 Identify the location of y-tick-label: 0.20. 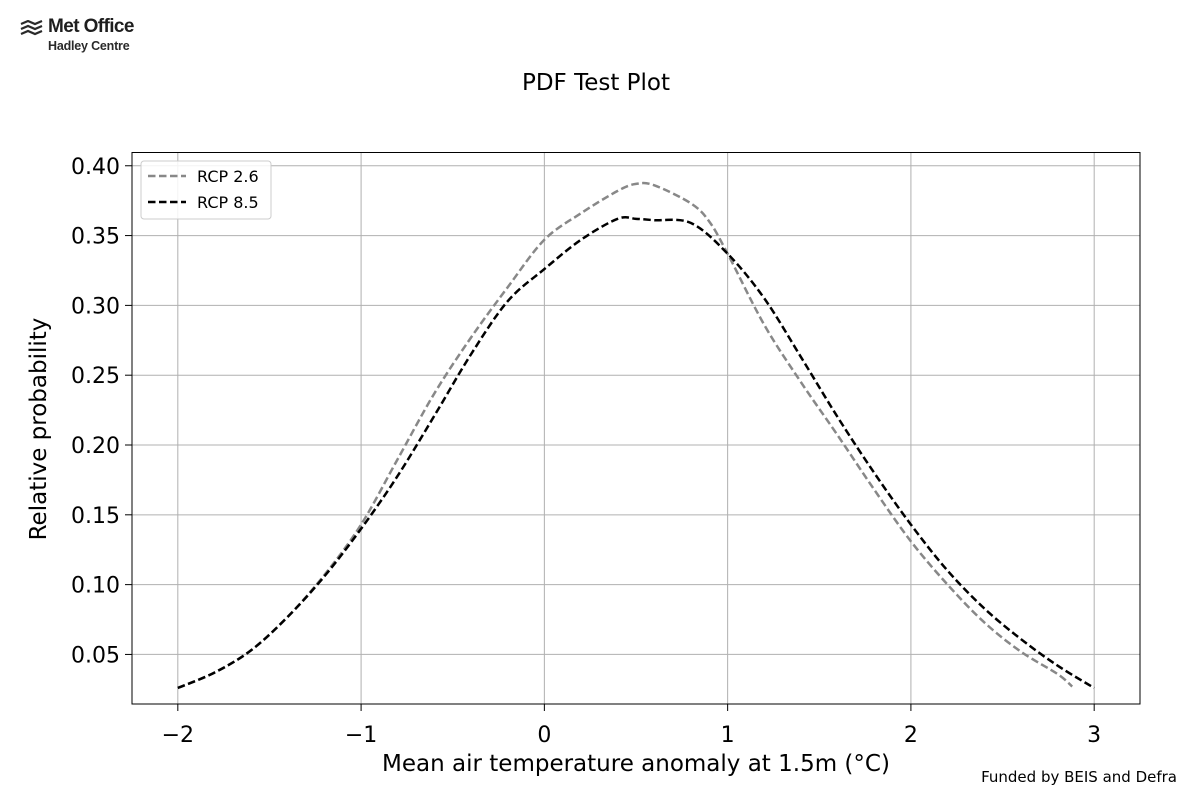
(95, 446).